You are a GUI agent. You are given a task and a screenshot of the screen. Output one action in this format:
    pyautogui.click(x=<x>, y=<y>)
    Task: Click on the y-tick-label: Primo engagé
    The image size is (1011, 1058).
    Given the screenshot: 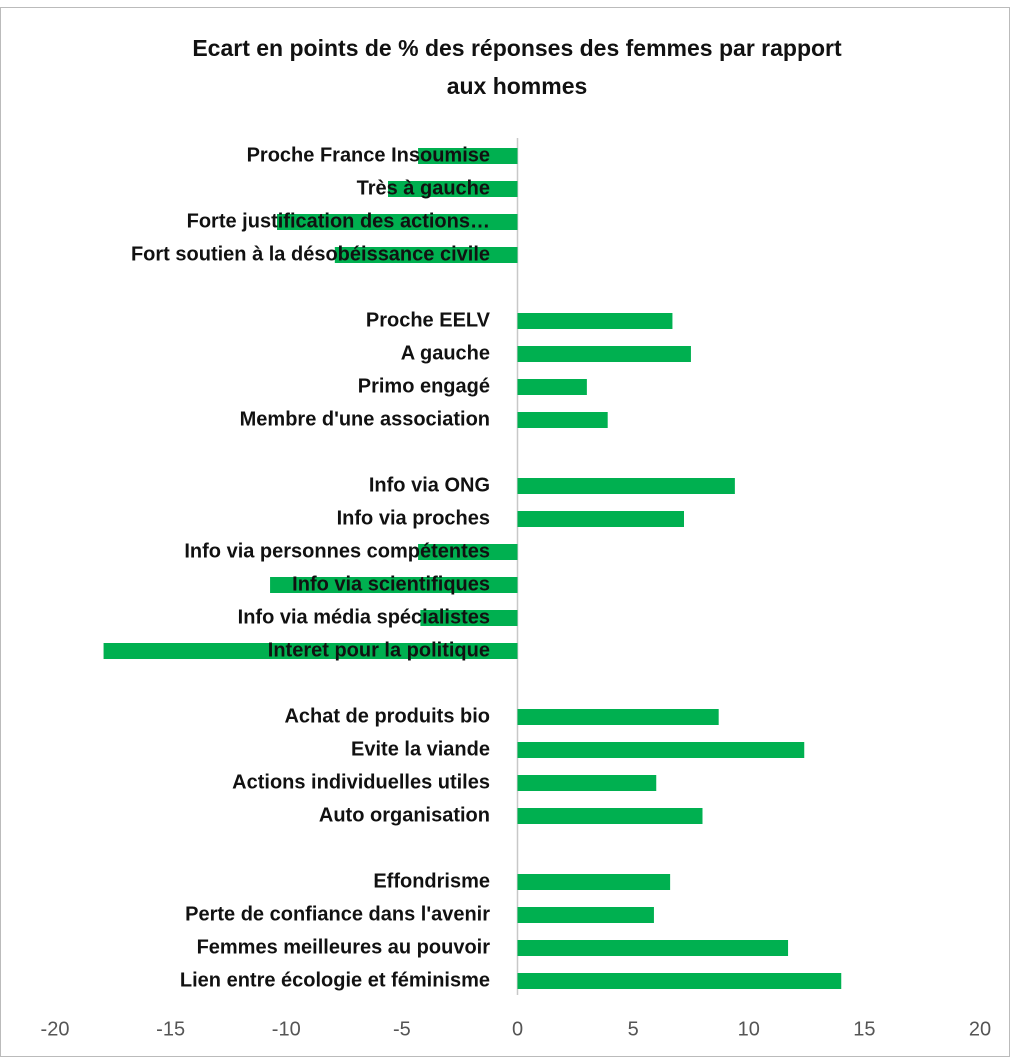 What is the action you would take?
    pyautogui.click(x=424, y=386)
    